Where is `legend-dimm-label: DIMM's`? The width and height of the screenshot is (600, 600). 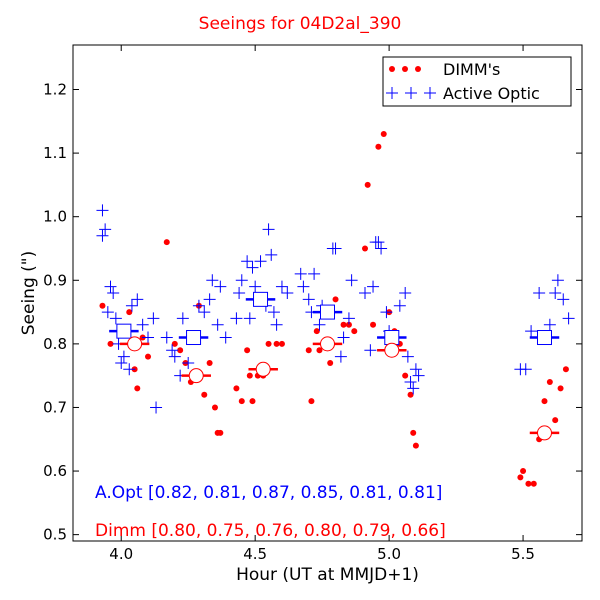
legend-dimm-label: DIMM's is located at coordinates (471, 69).